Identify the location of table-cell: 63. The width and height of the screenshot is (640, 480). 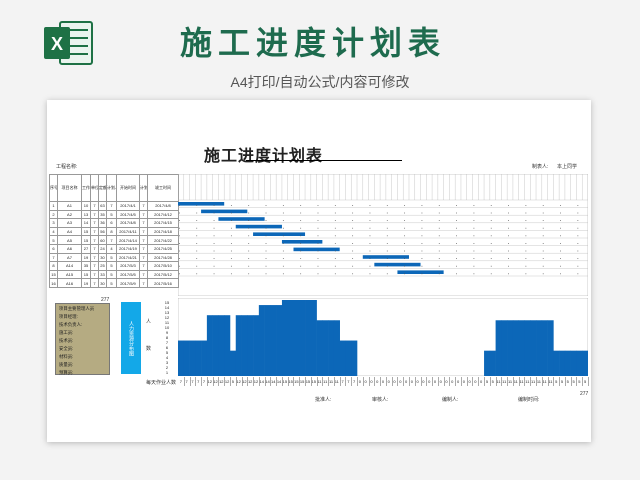
(102, 206).